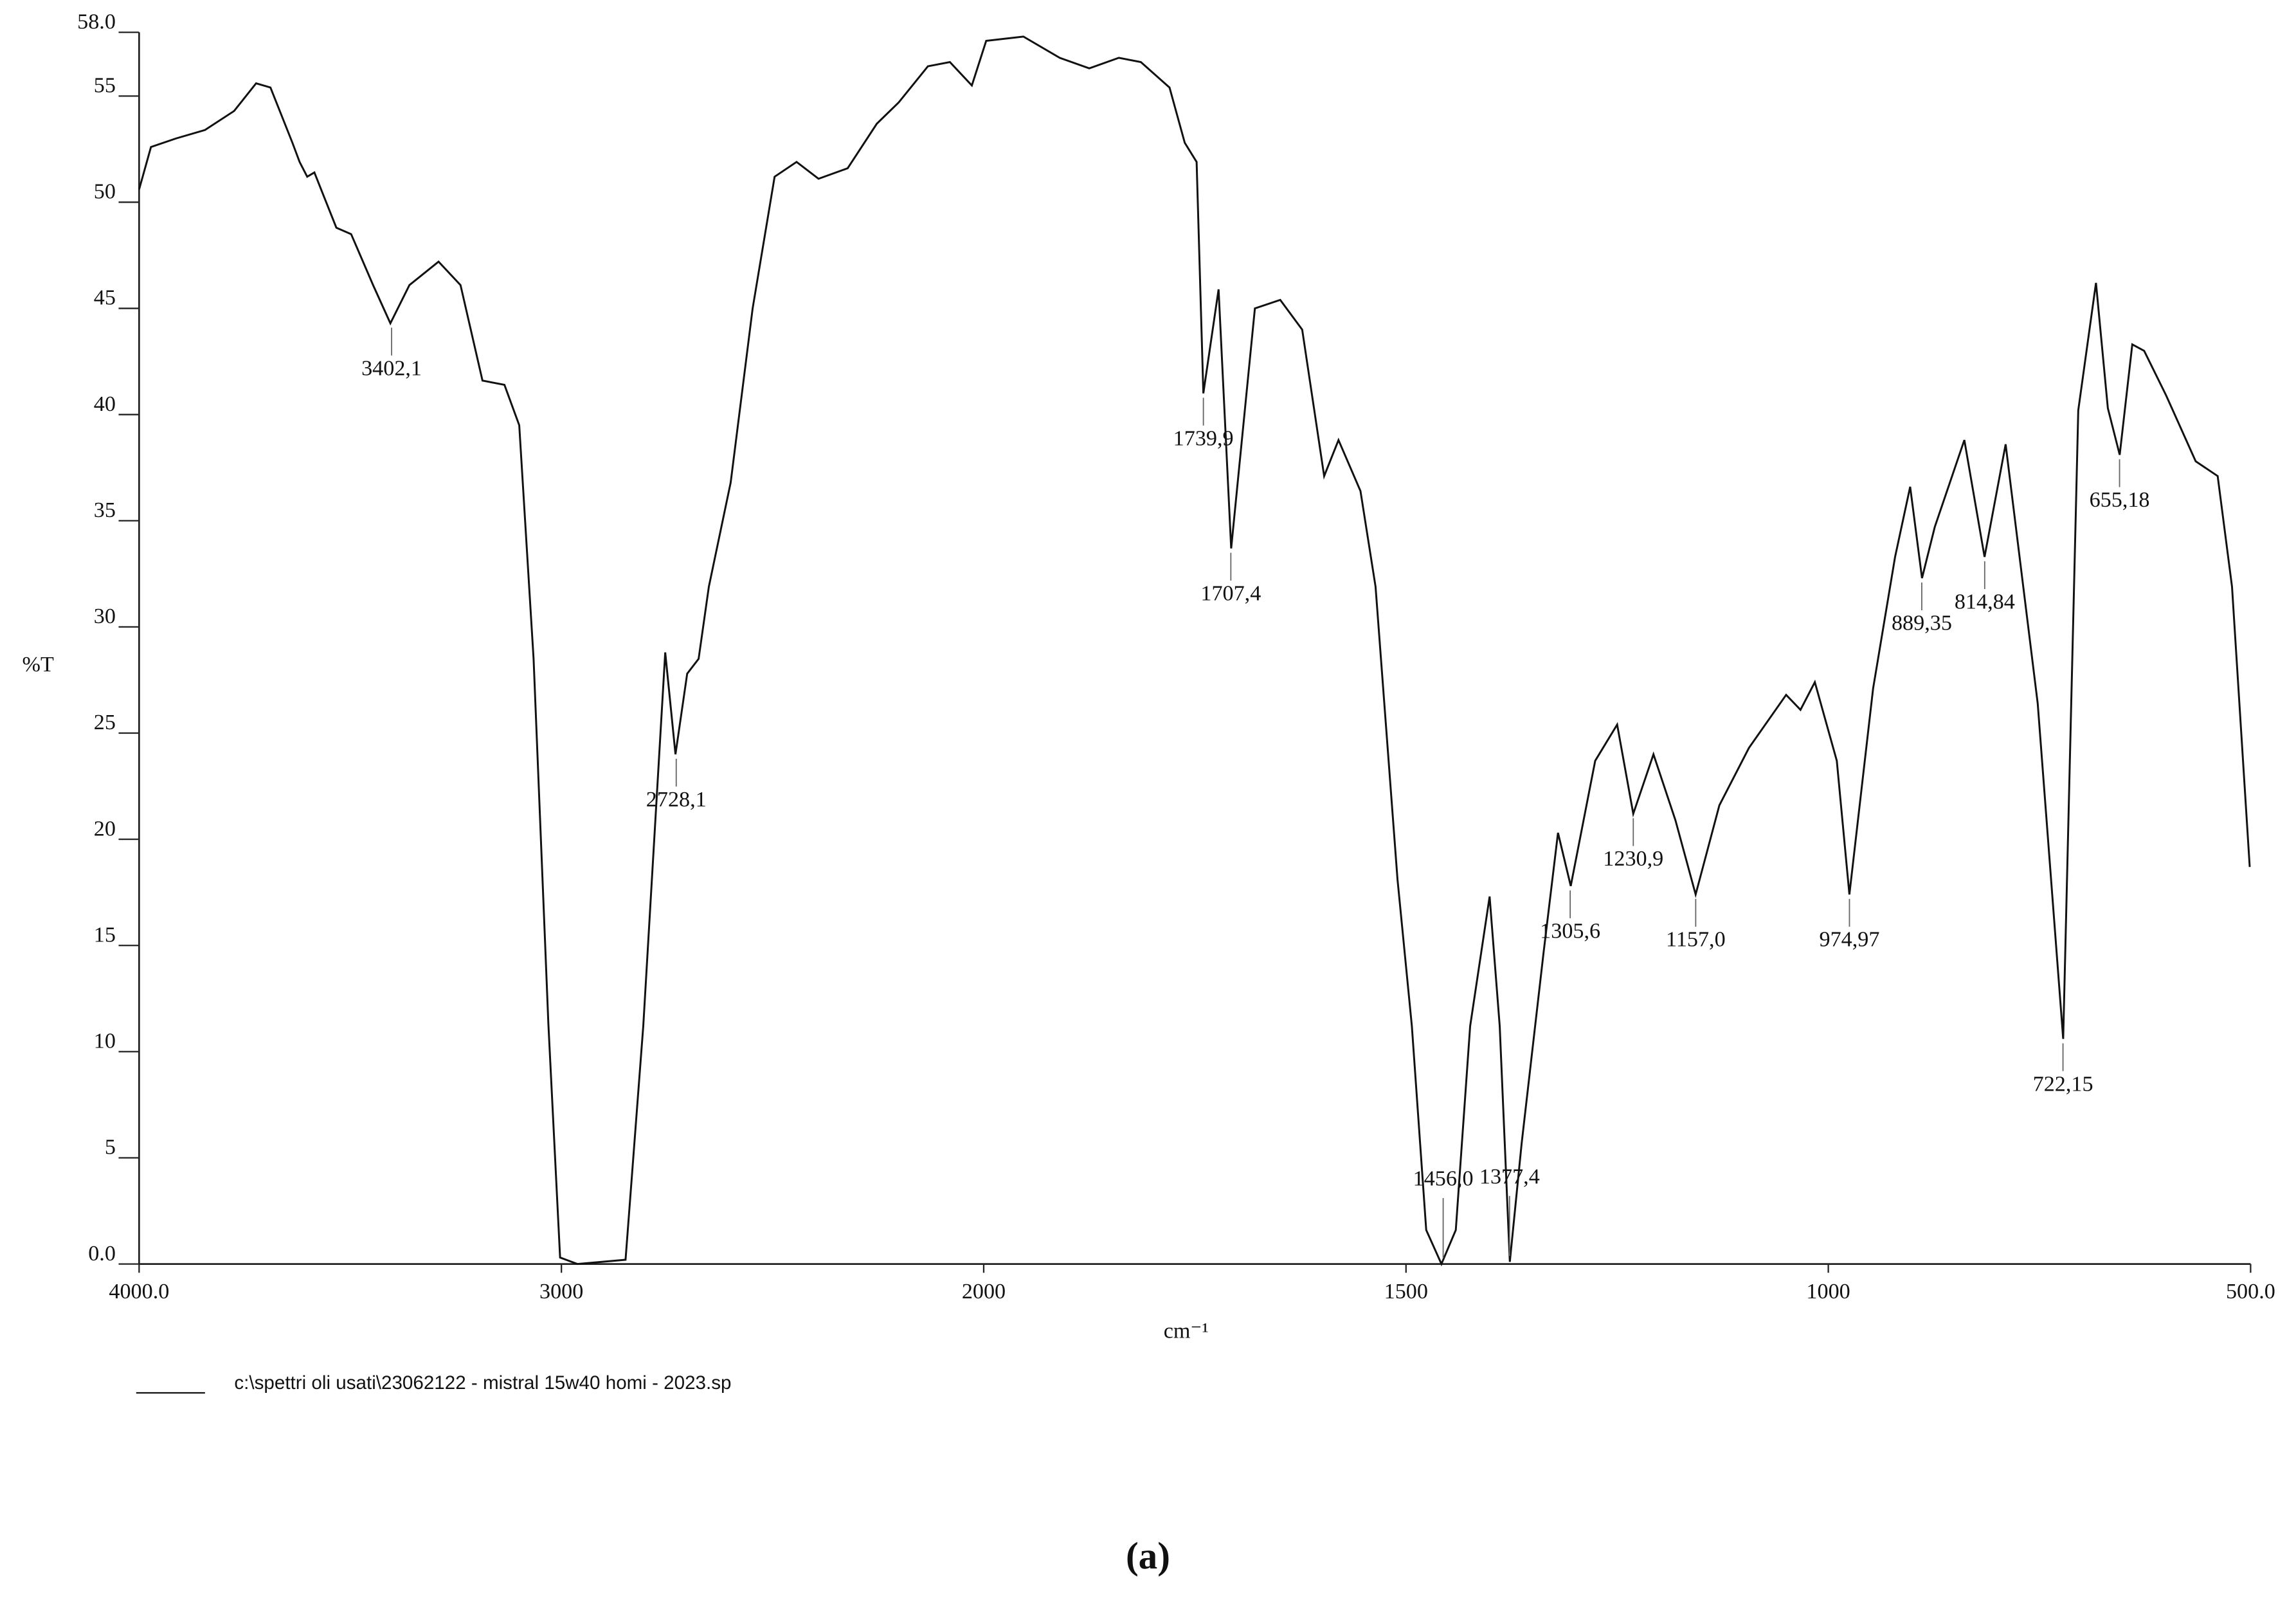  I want to click on peak-label: 1305,6, so click(1570, 932).